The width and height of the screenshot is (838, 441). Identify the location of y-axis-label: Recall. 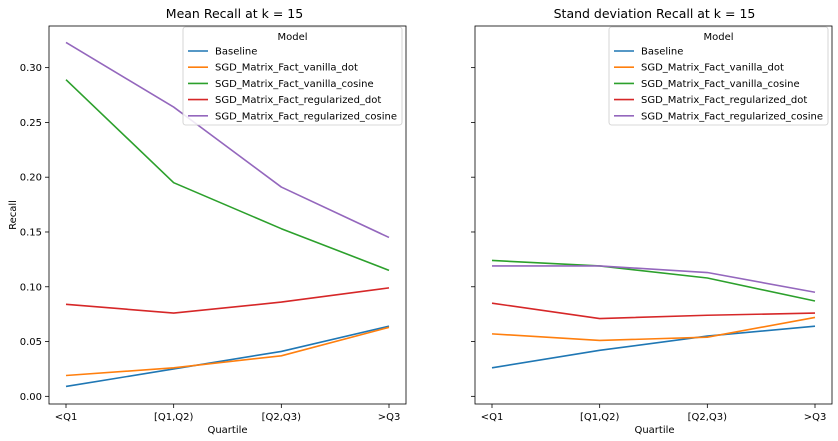
(13, 215).